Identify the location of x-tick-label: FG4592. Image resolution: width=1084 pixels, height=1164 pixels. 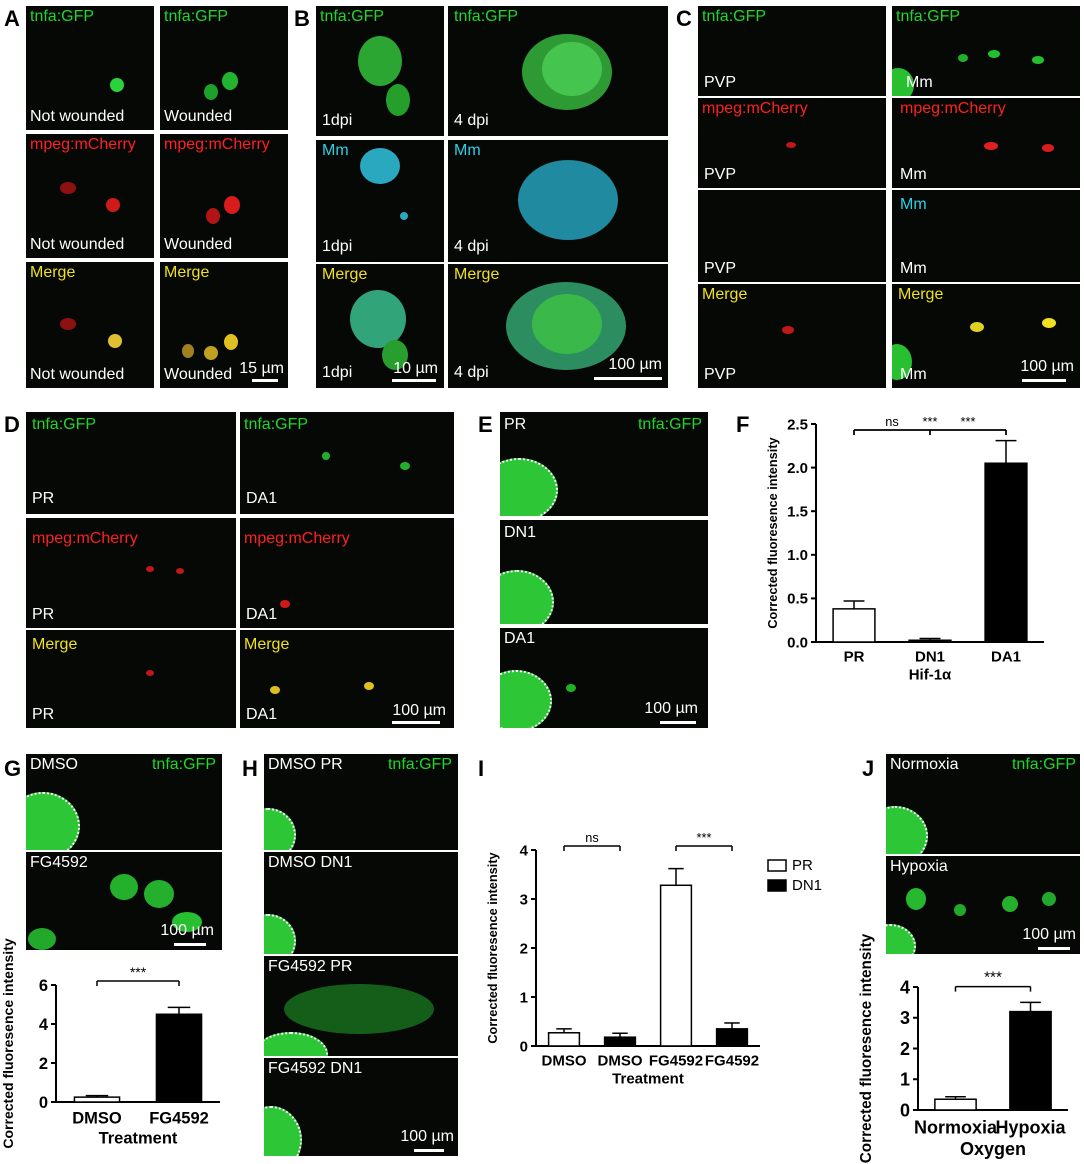
(676, 1061).